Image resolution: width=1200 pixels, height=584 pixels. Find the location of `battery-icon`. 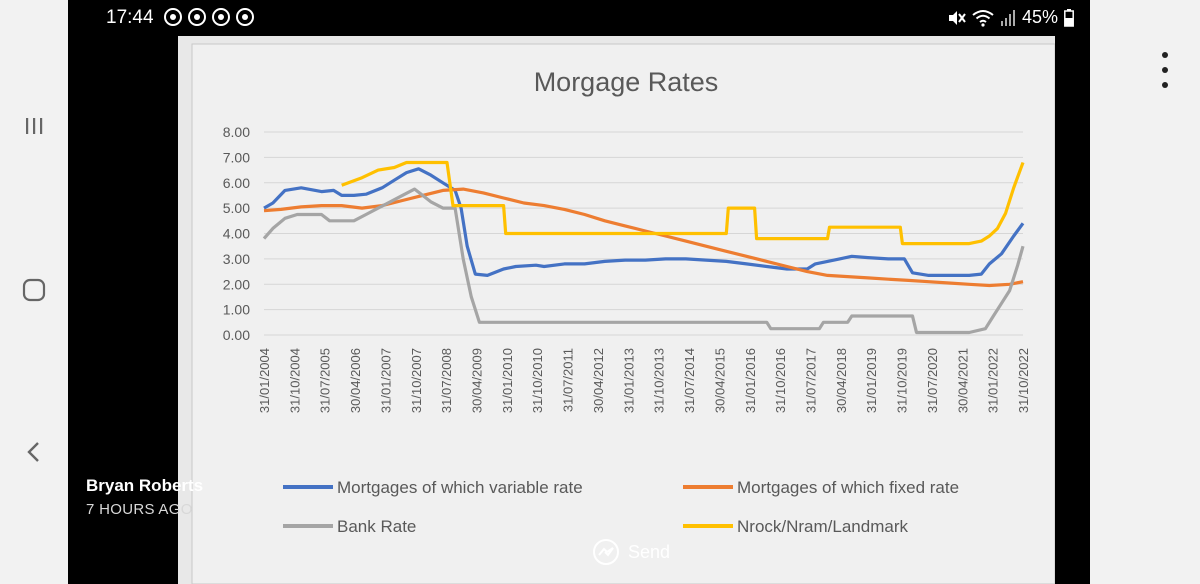

battery-icon is located at coordinates (1069, 17).